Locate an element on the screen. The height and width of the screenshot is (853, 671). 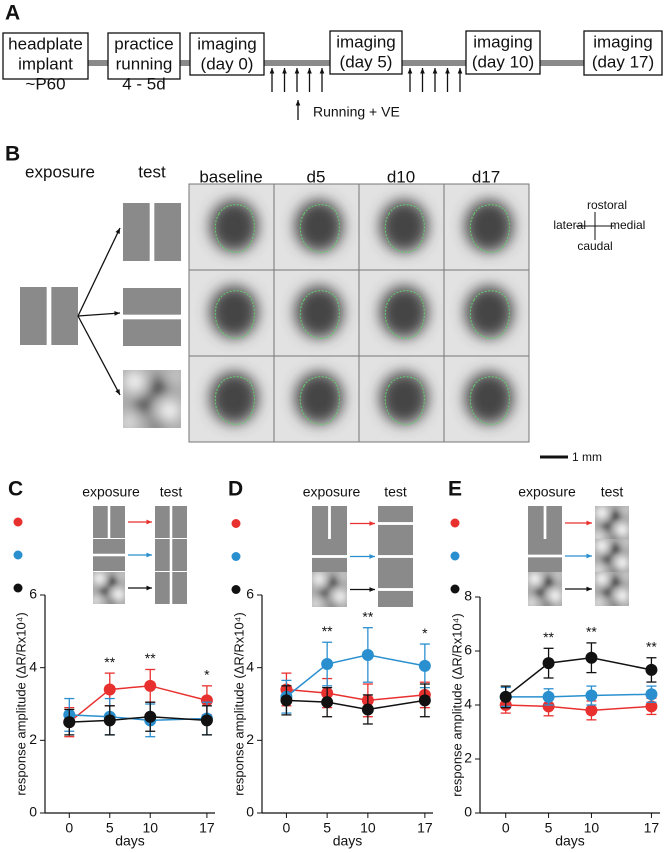
box-text: practice is located at coordinates (144, 43).